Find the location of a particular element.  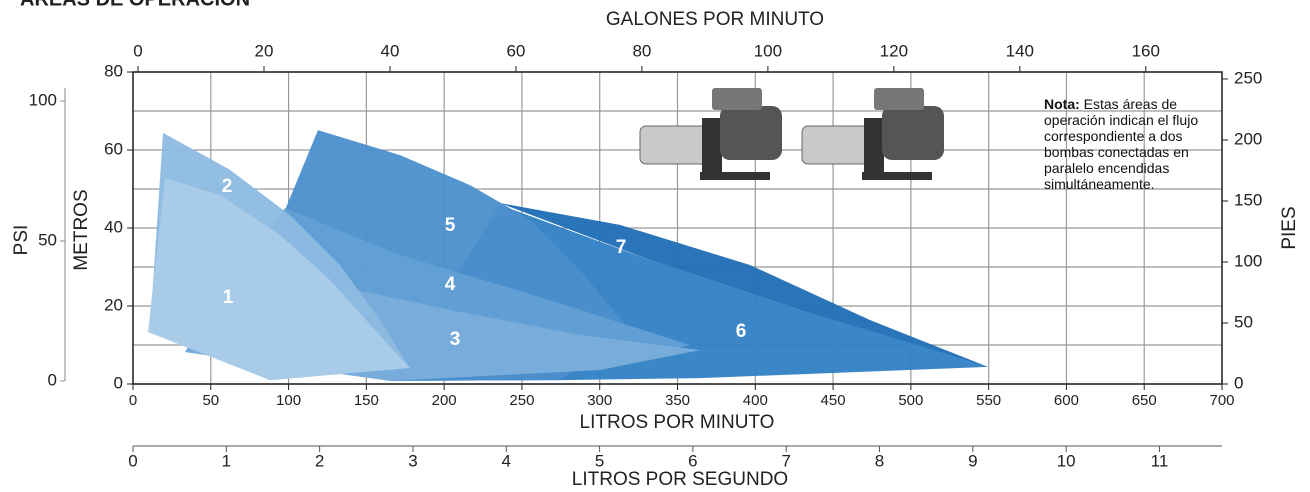

x-tick-label: 150 is located at coordinates (366, 400).